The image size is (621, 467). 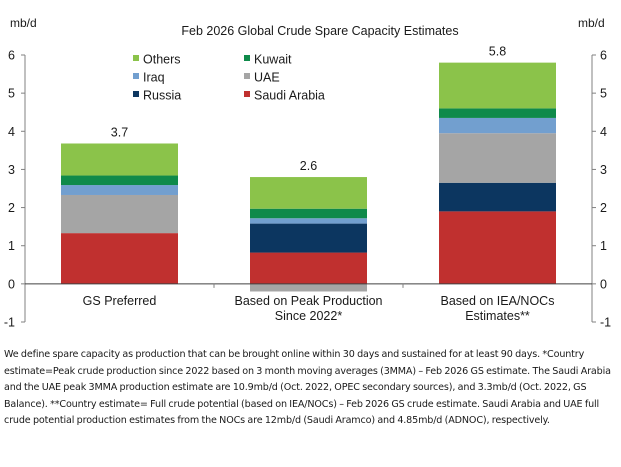 I want to click on legend-label: UAE, so click(x=267, y=78).